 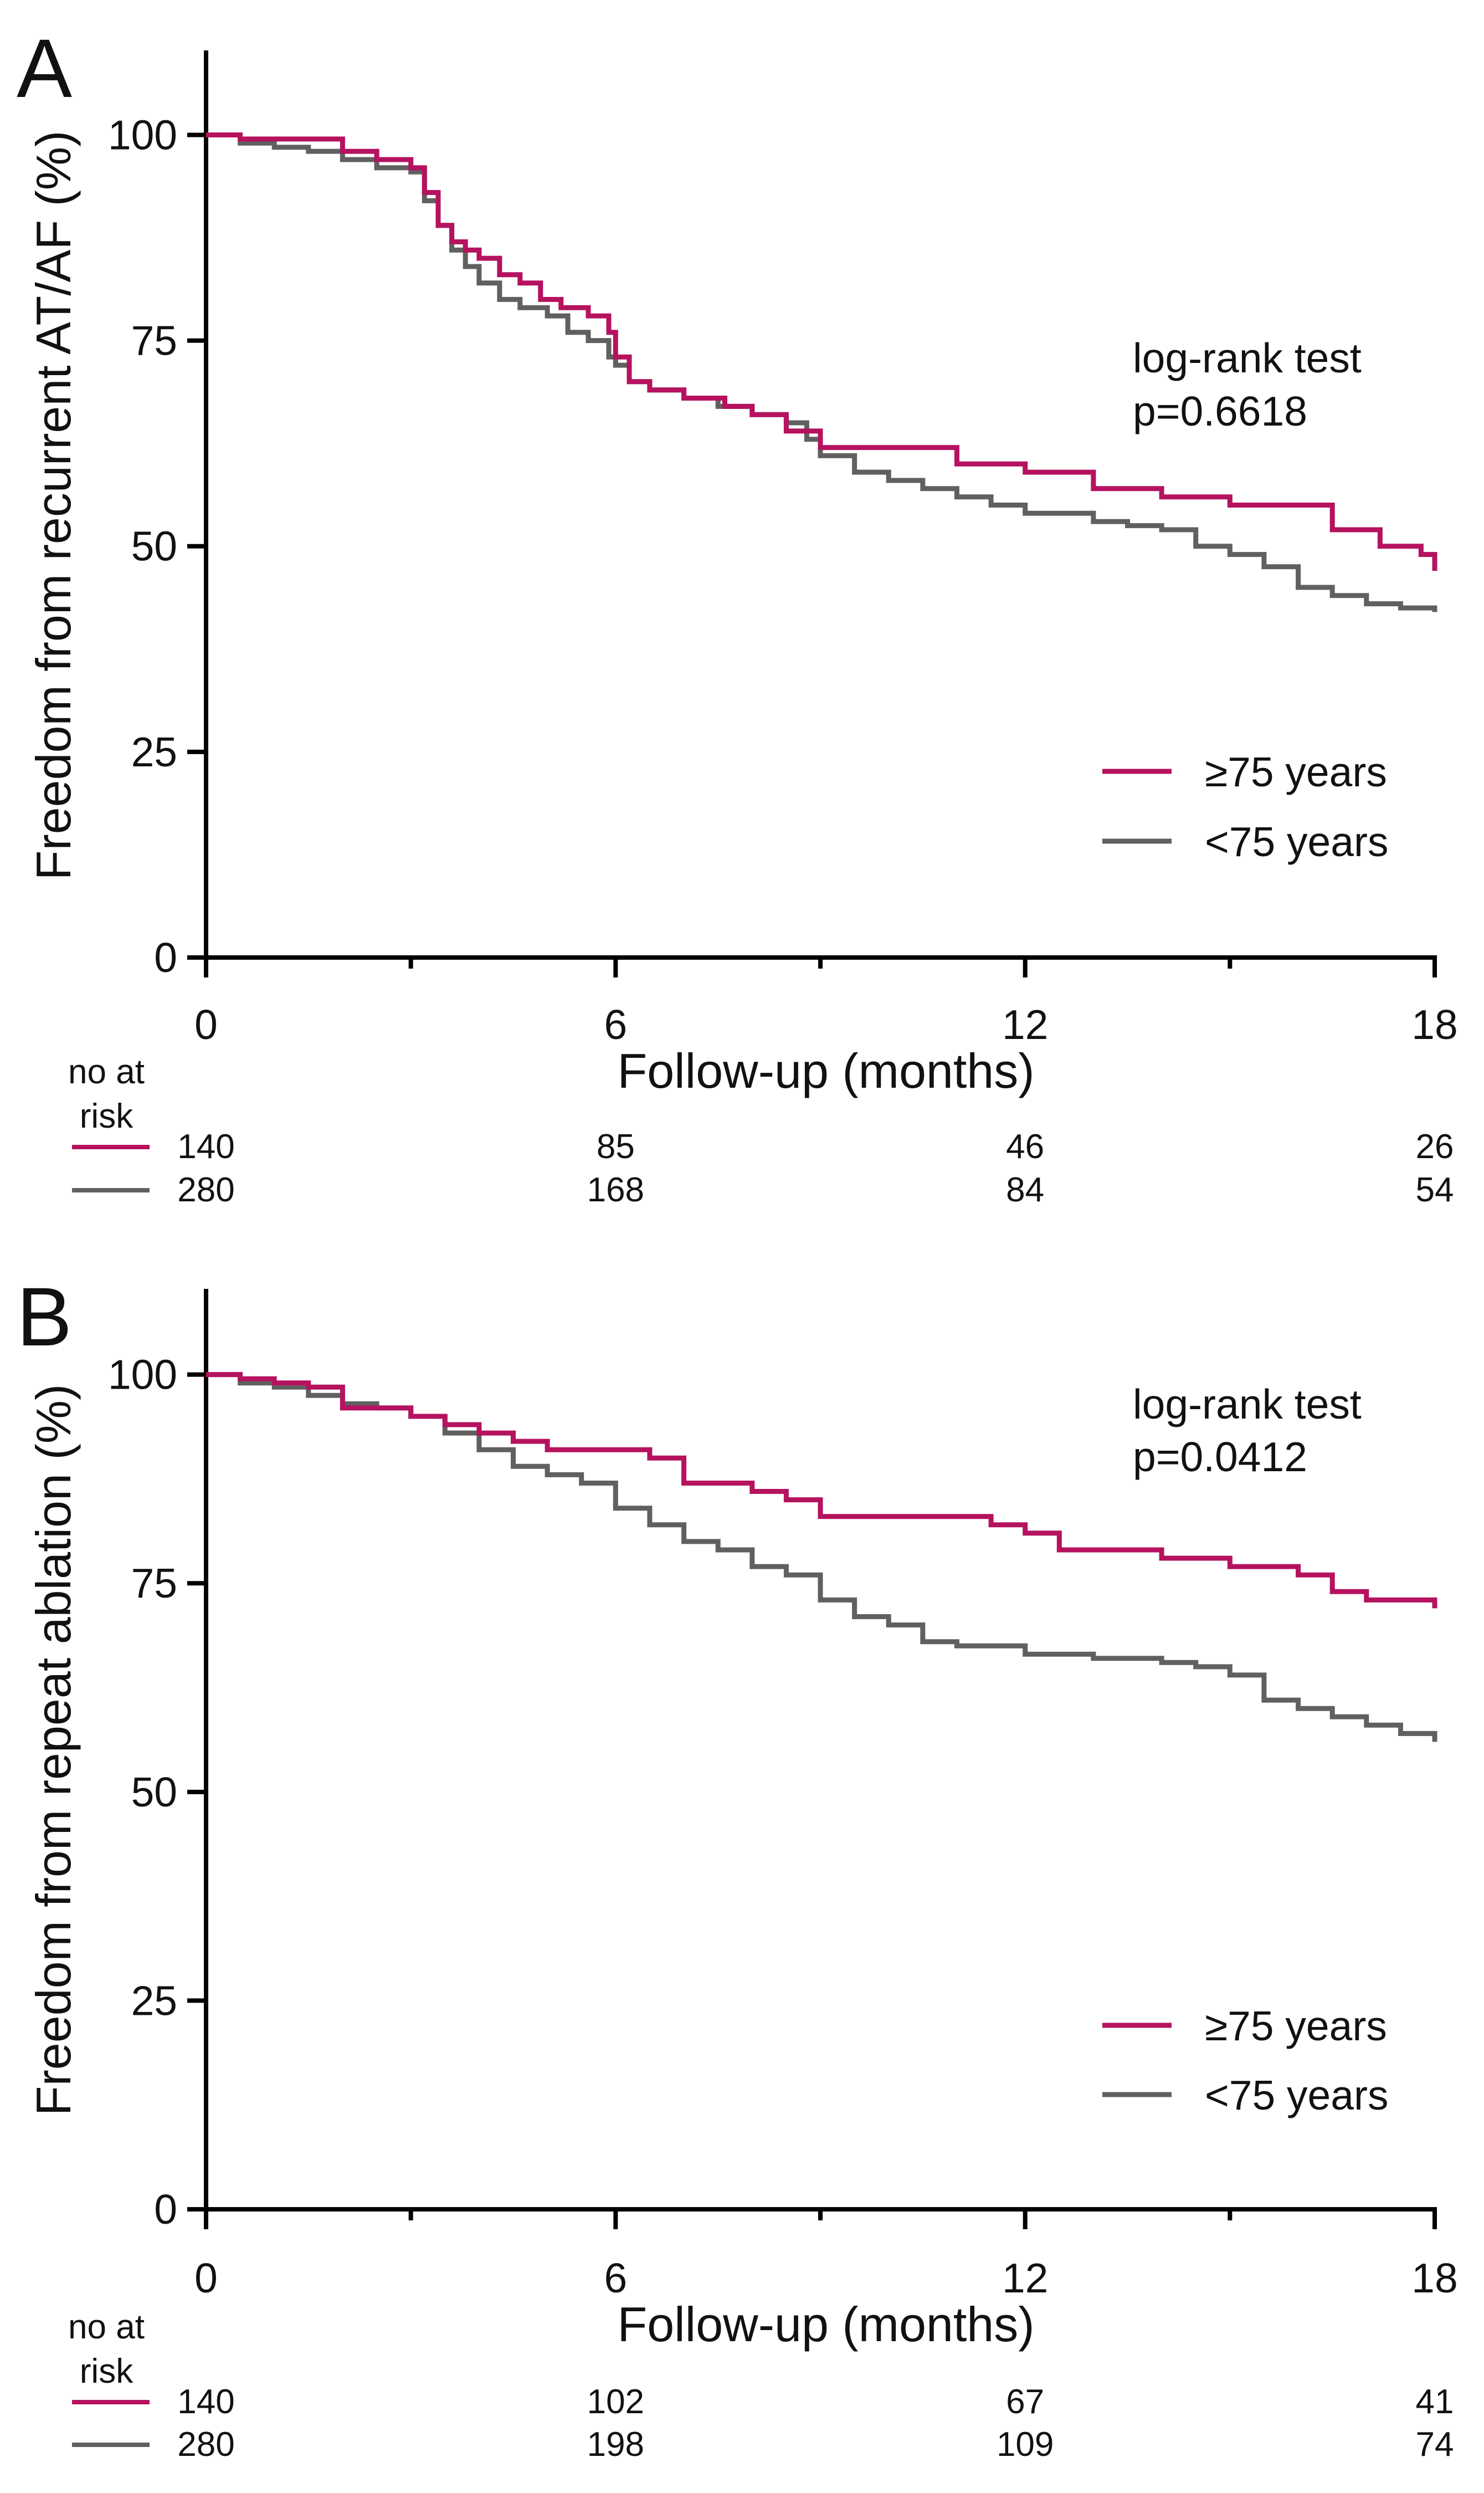 I want to click on logrank-p-value: p=0.6618, so click(x=1220, y=411).